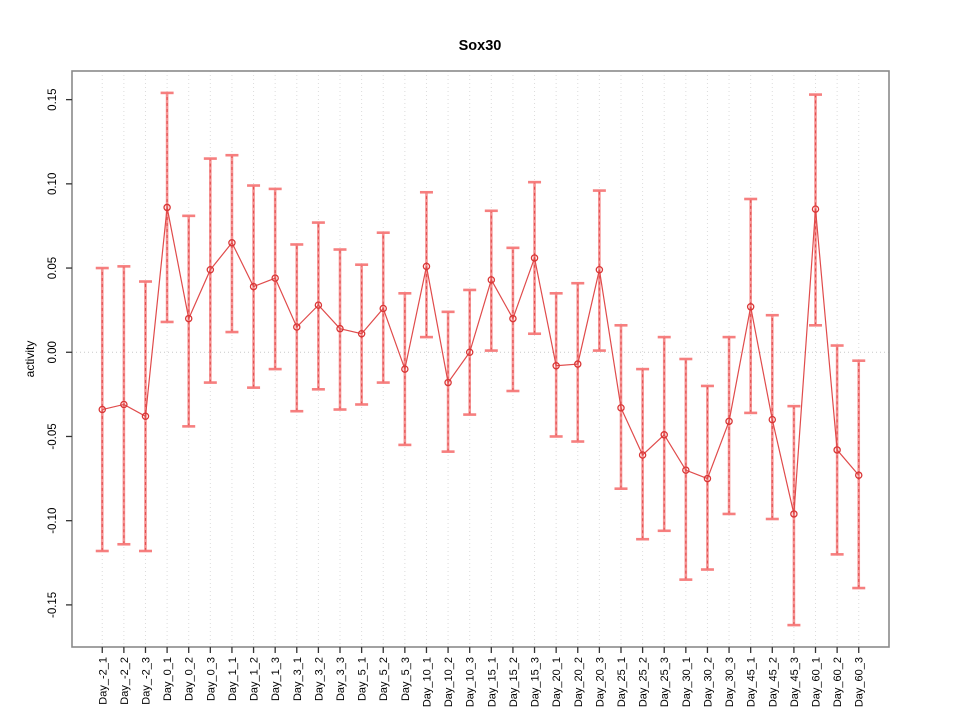  What do you see at coordinates (492, 682) in the screenshot?
I see `x-tick-label: Day_15_1` at bounding box center [492, 682].